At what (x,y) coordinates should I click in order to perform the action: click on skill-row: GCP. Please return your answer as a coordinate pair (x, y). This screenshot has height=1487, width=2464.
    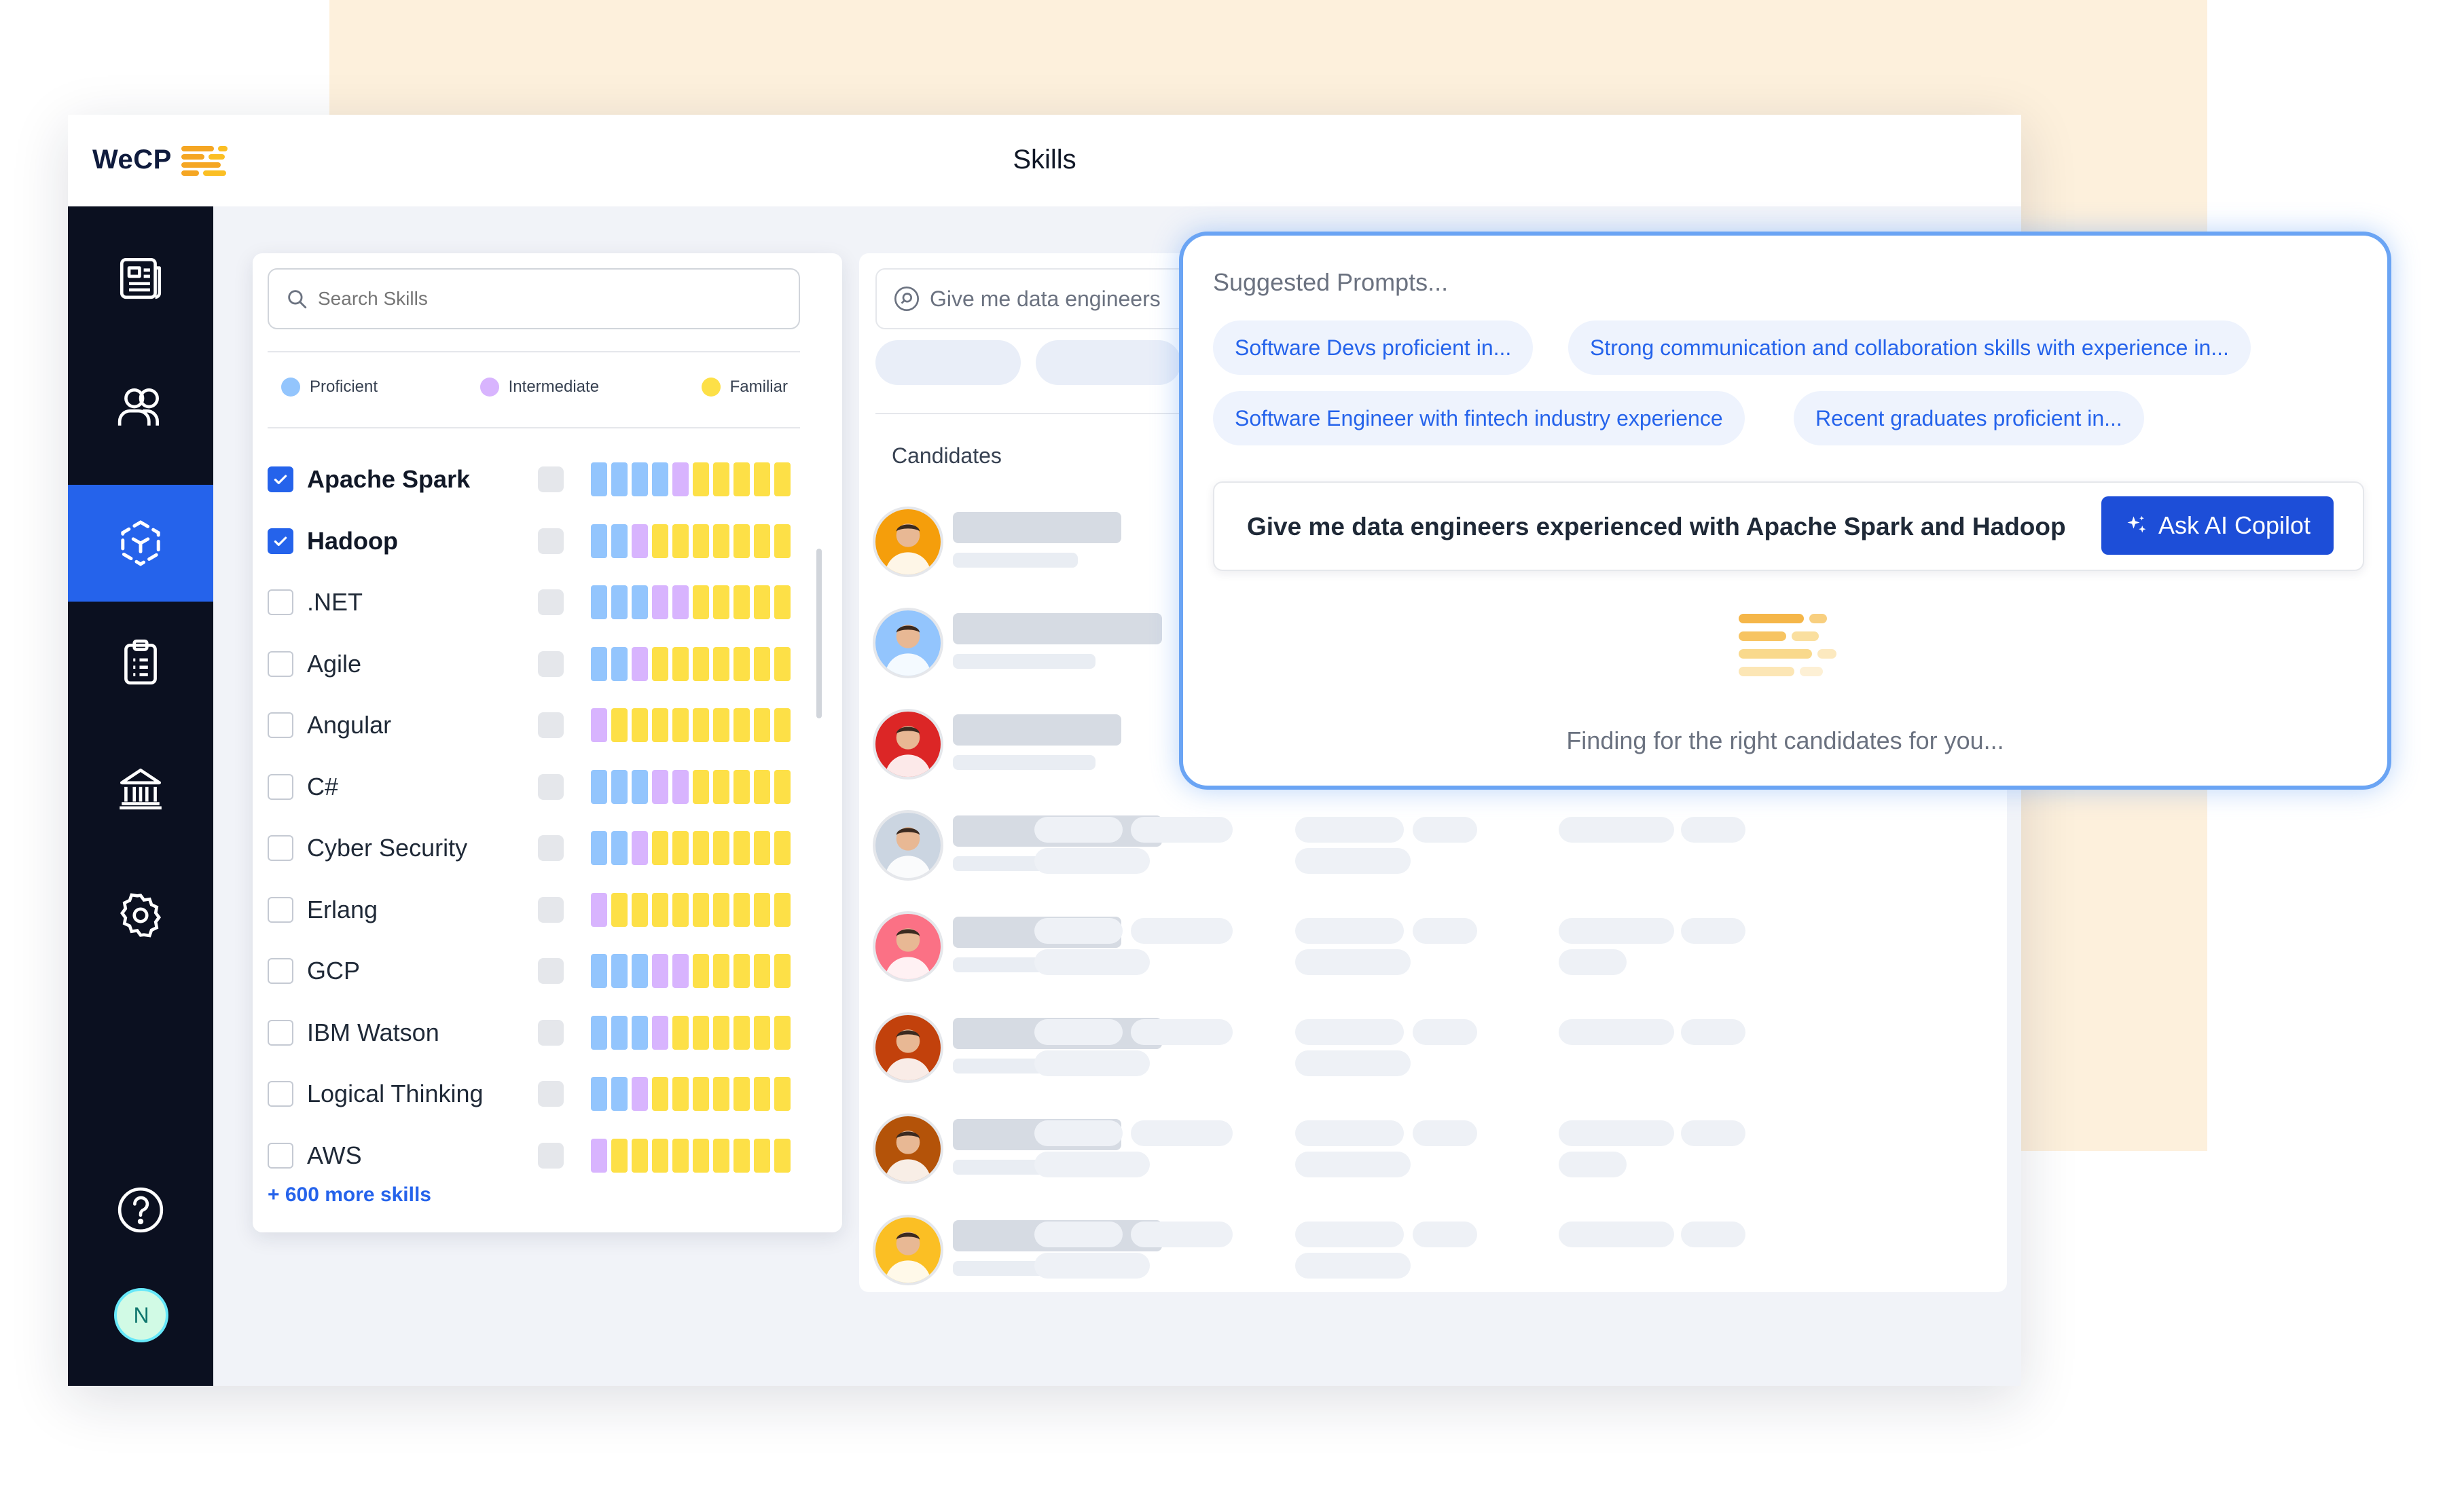
    Looking at the image, I should click on (532, 971).